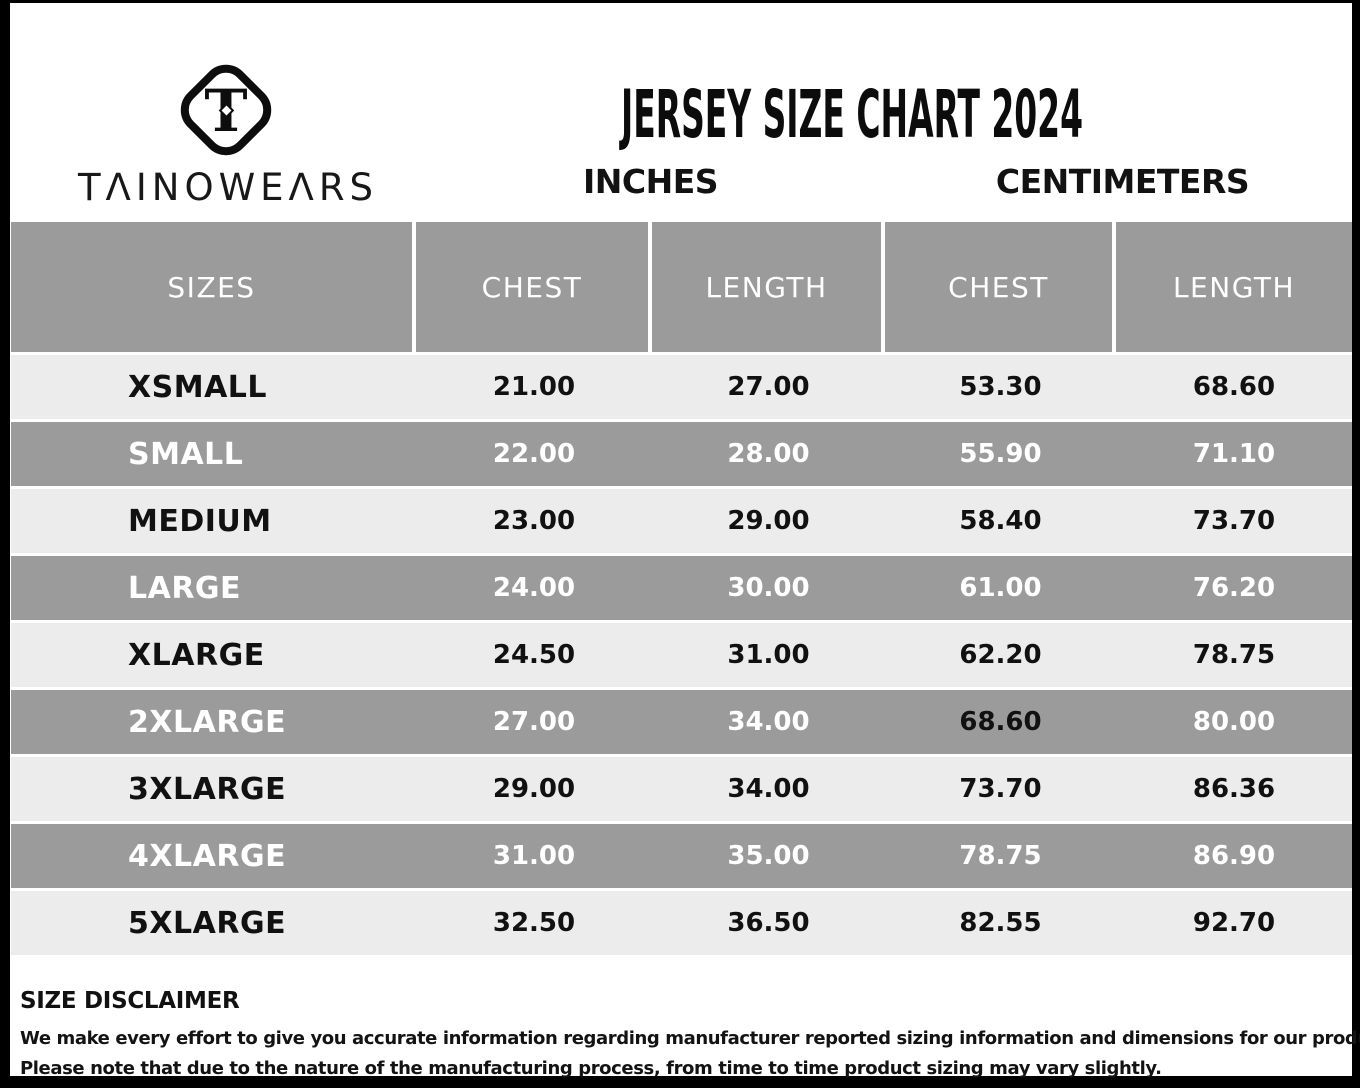 Image resolution: width=1360 pixels, height=1088 pixels. What do you see at coordinates (534, 722) in the screenshot?
I see `chest-inches-cell: 27.00` at bounding box center [534, 722].